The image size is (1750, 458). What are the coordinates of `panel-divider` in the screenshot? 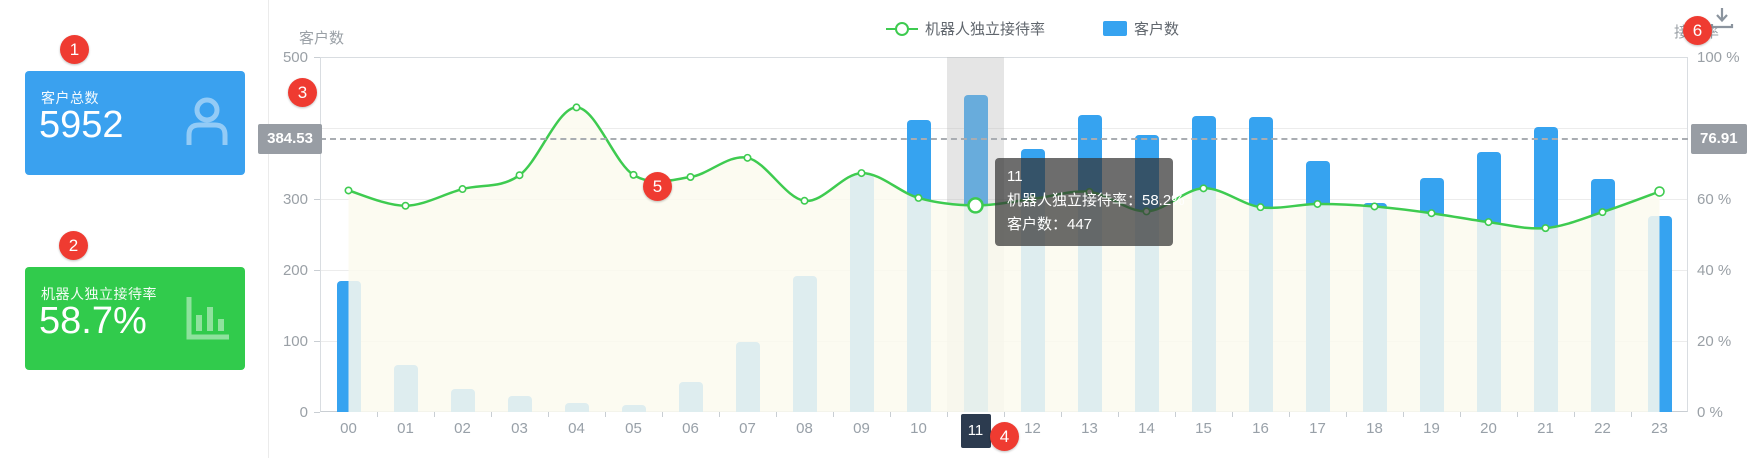 It's located at (268, 229).